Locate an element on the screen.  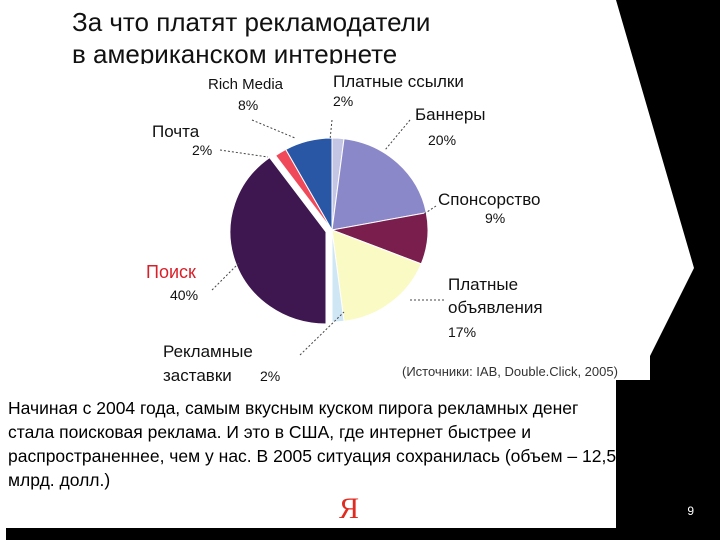
slice-value-label: 8% is located at coordinates (248, 105).